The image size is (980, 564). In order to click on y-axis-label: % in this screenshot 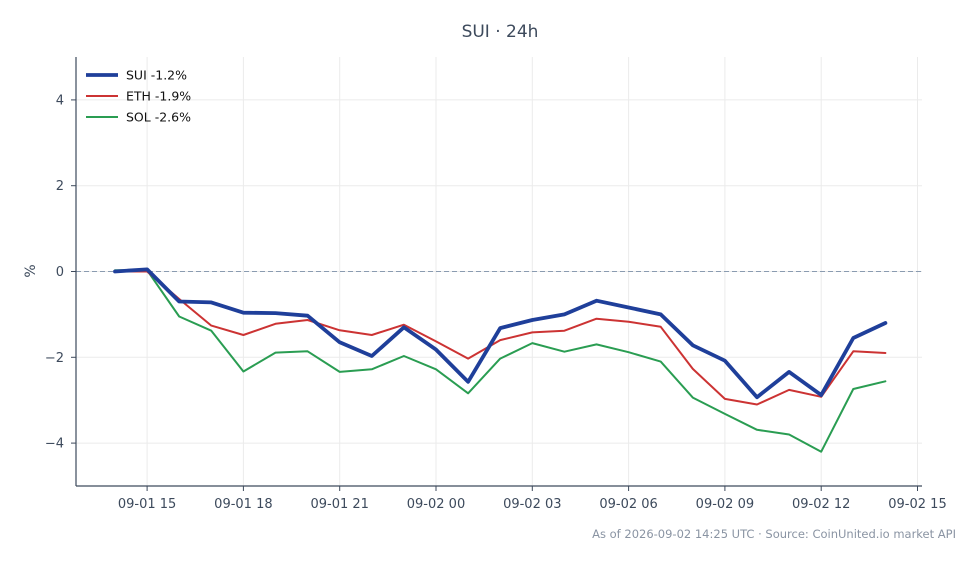, I will do `click(31, 270)`.